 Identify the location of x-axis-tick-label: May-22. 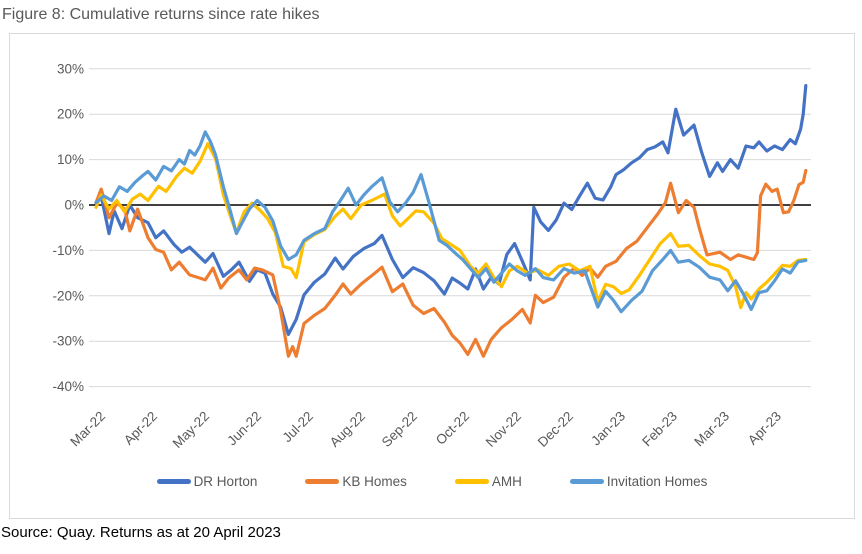
(191, 430).